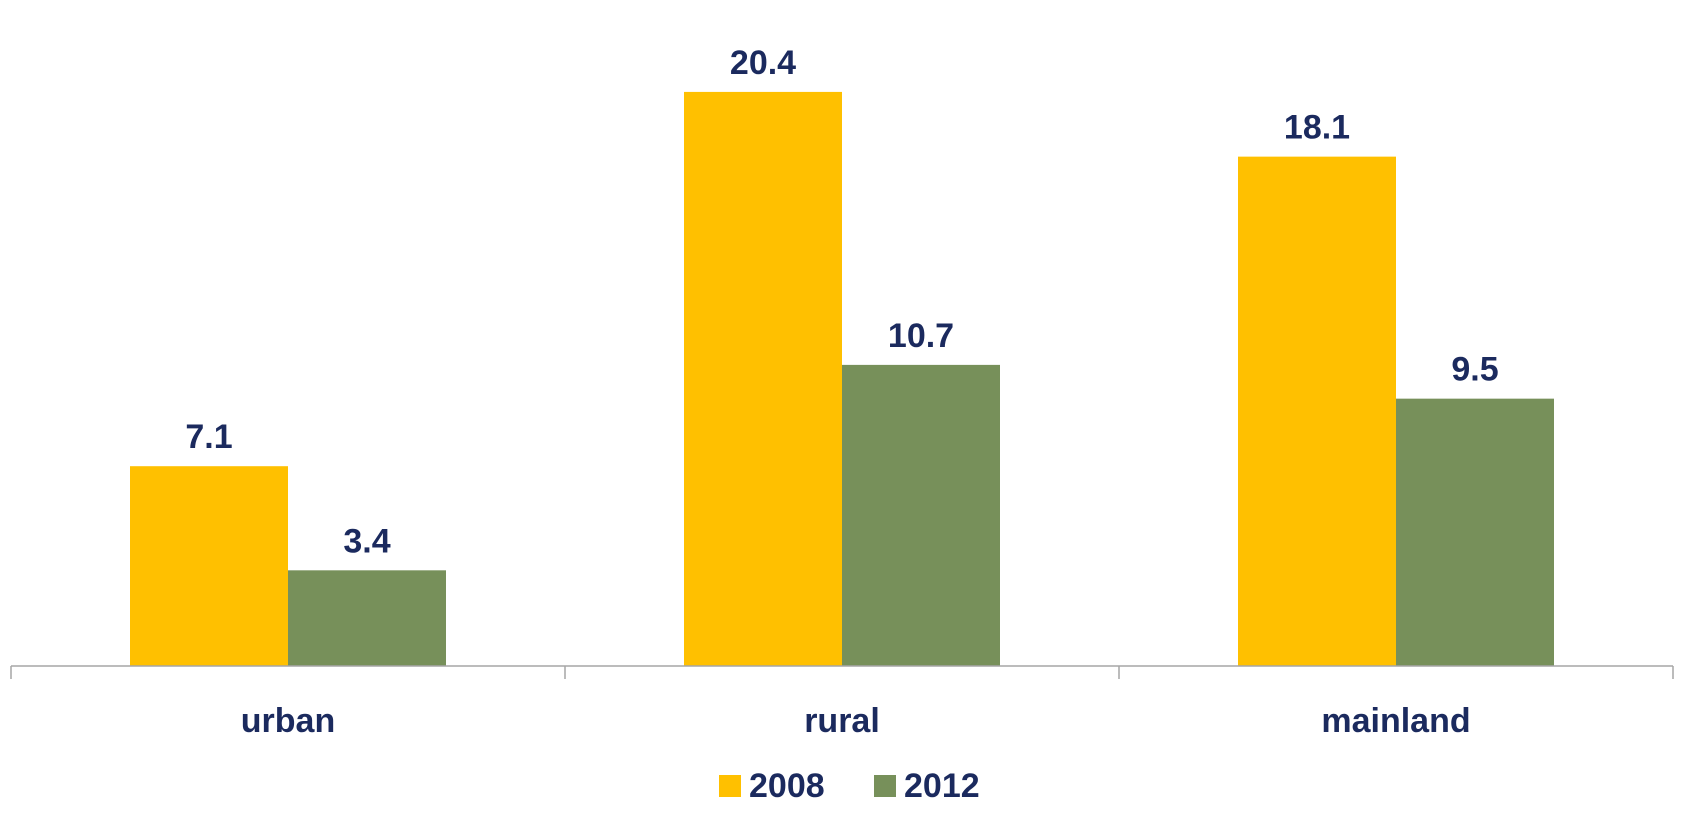  I want to click on bar-mainland-2012, so click(1475, 532).